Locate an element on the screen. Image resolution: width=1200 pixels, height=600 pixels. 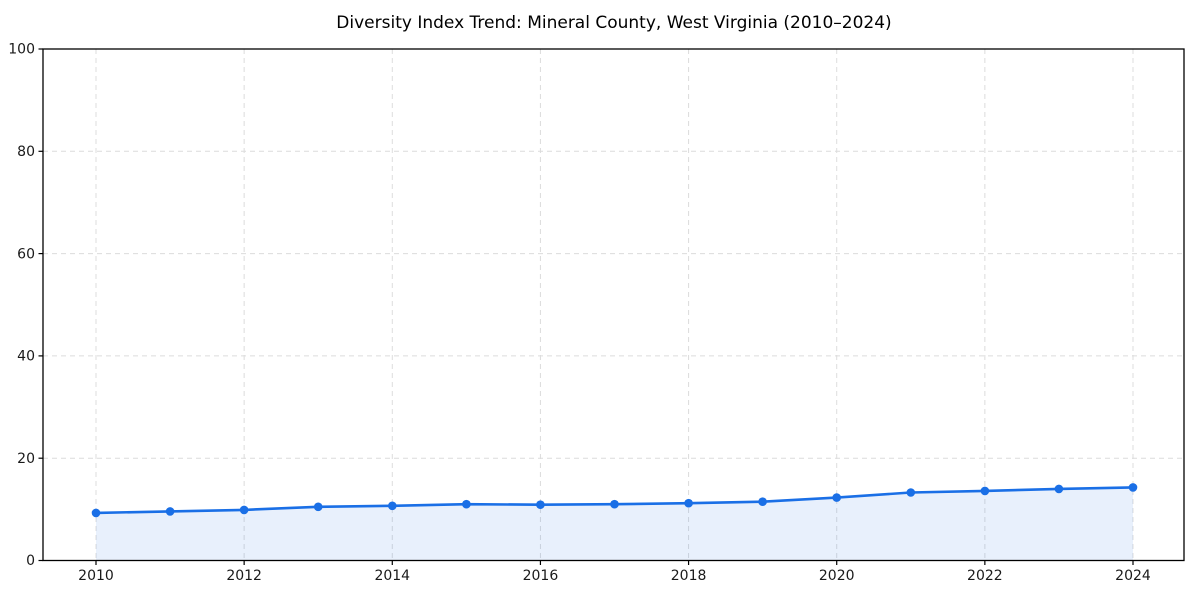
x-tick-label: 2014 is located at coordinates (392, 576).